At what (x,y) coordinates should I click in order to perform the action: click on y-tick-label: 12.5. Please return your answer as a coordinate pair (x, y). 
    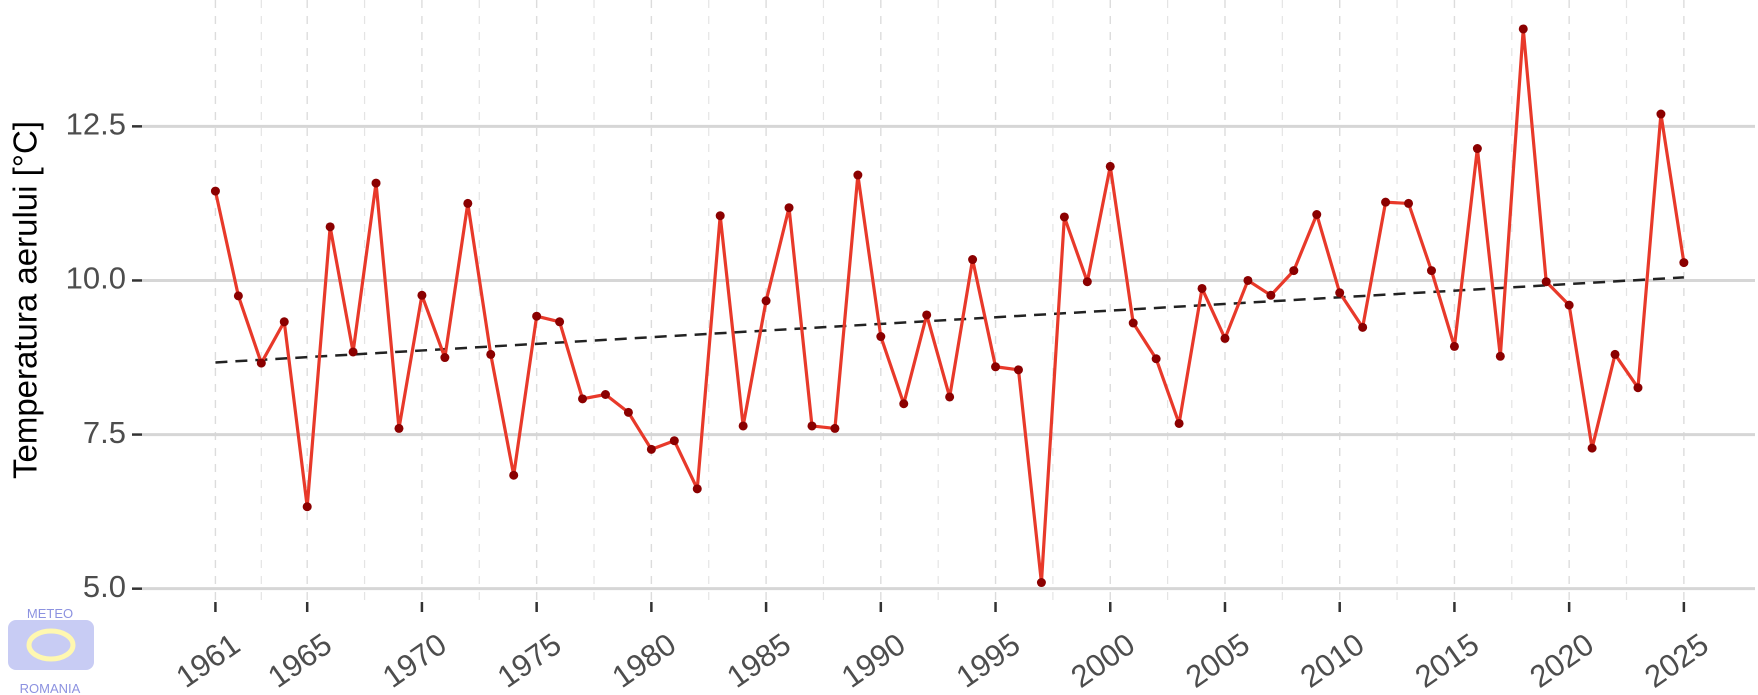
    Looking at the image, I should click on (96, 124).